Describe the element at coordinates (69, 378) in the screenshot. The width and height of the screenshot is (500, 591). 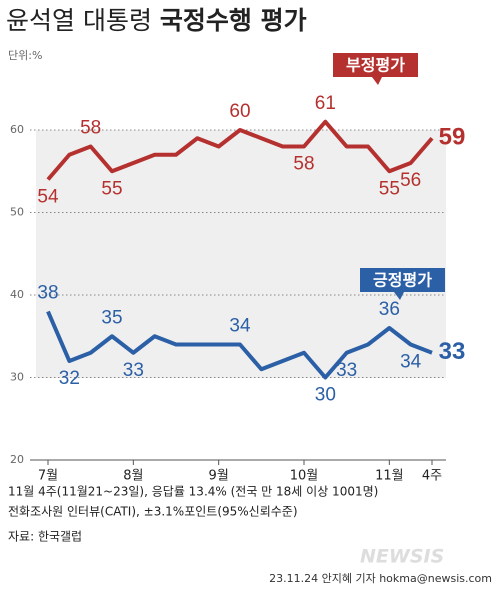
I see `data-label: 32` at that location.